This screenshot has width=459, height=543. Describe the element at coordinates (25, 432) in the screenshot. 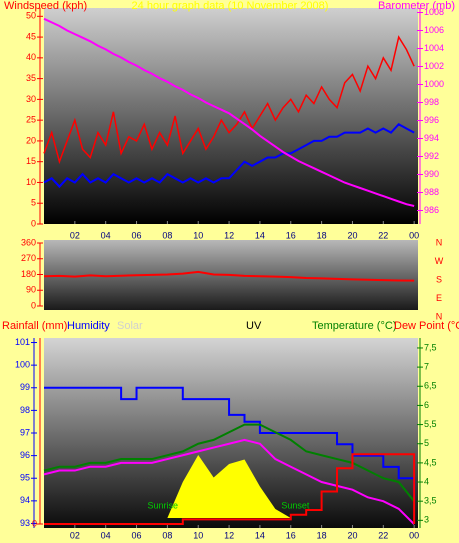

I see `tick-label: 97` at that location.